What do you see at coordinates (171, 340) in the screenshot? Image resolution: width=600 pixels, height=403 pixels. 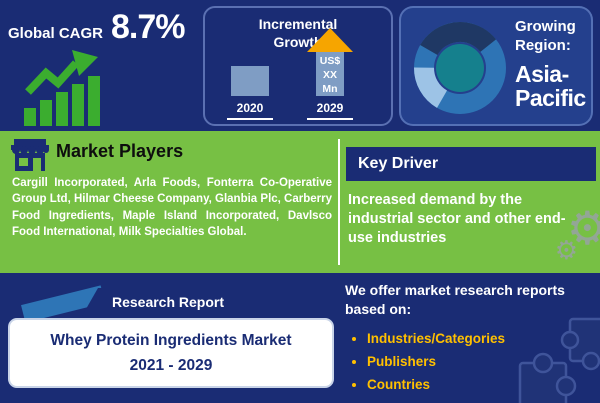 I see `report-title: Whey Protein Ingredients Market` at bounding box center [171, 340].